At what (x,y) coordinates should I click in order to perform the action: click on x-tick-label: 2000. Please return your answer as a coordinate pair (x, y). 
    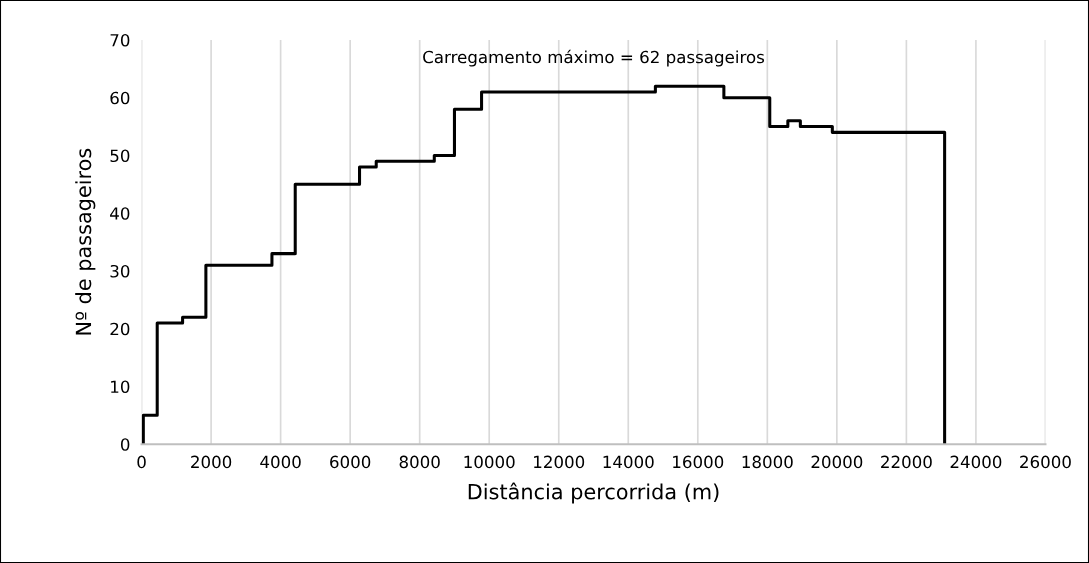
    Looking at the image, I should click on (211, 462).